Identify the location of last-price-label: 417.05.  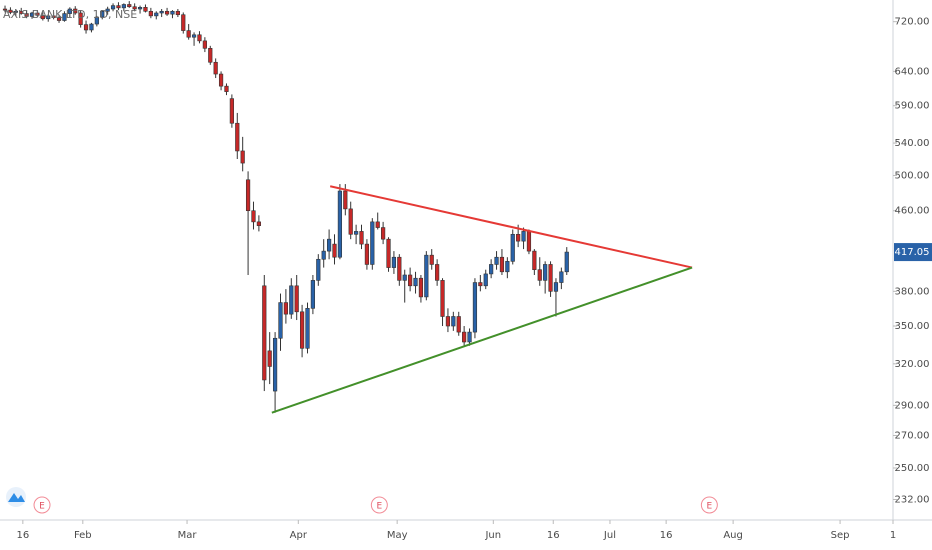
(912, 252).